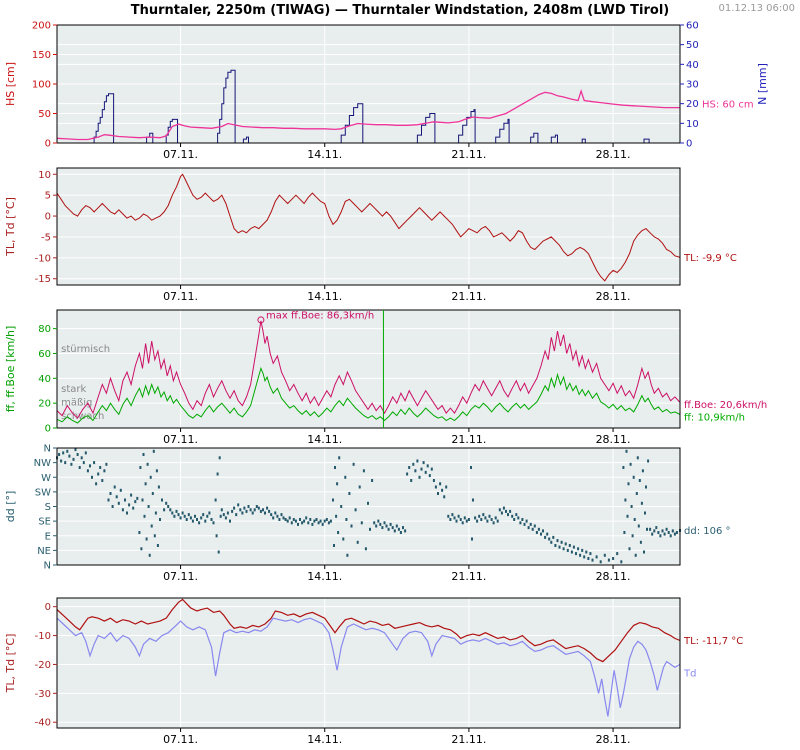  What do you see at coordinates (43, 492) in the screenshot?
I see `y-tick-label: SW` at bounding box center [43, 492].